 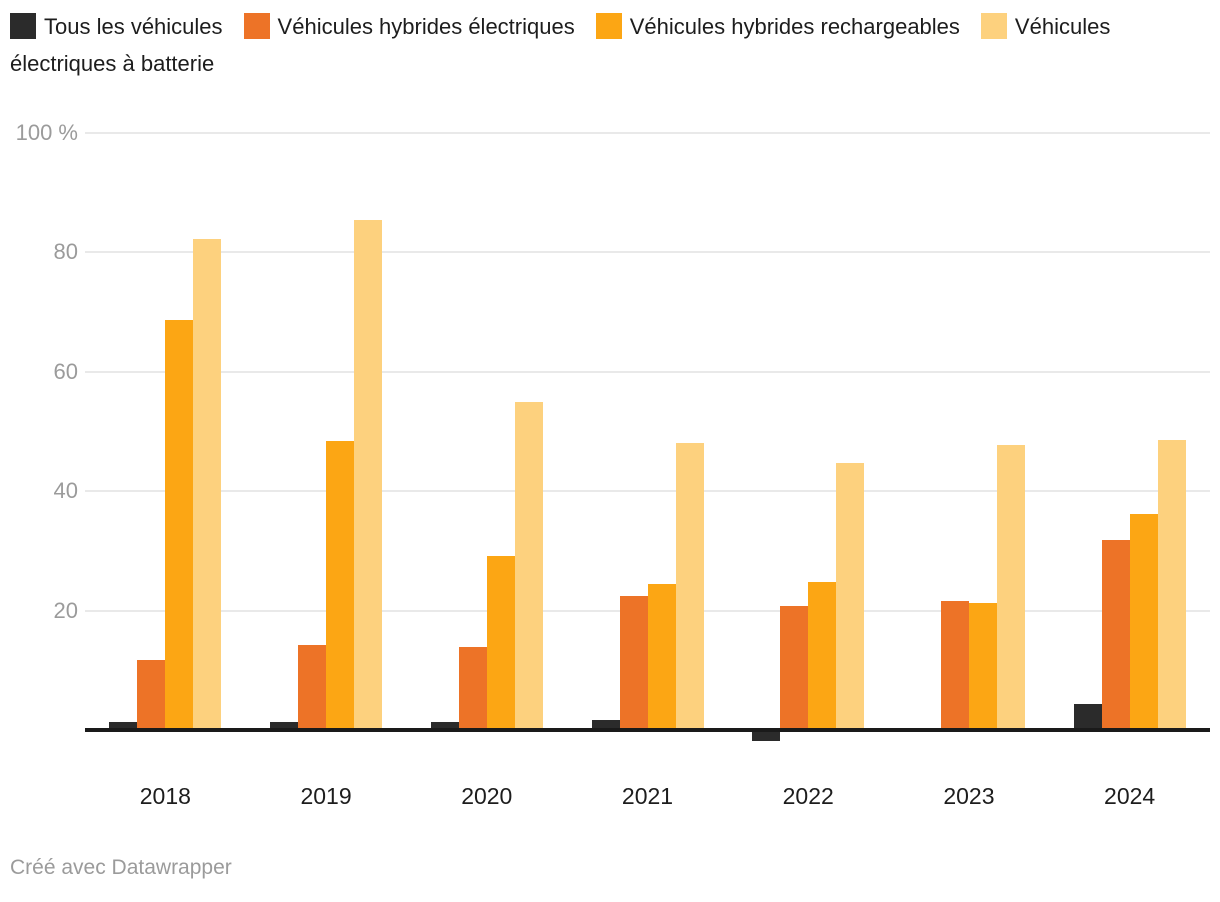 I want to click on x-axis-tick-label: 2019, so click(x=326, y=796).